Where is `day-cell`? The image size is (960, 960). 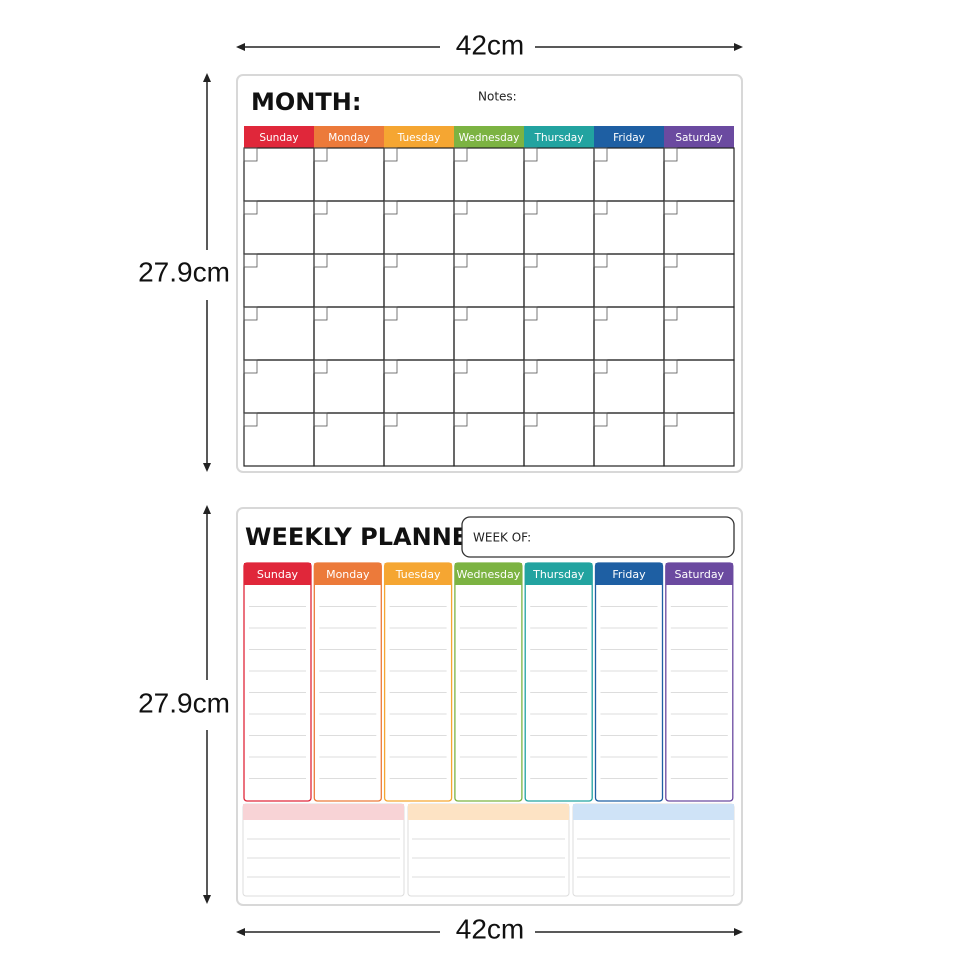 day-cell is located at coordinates (699, 439).